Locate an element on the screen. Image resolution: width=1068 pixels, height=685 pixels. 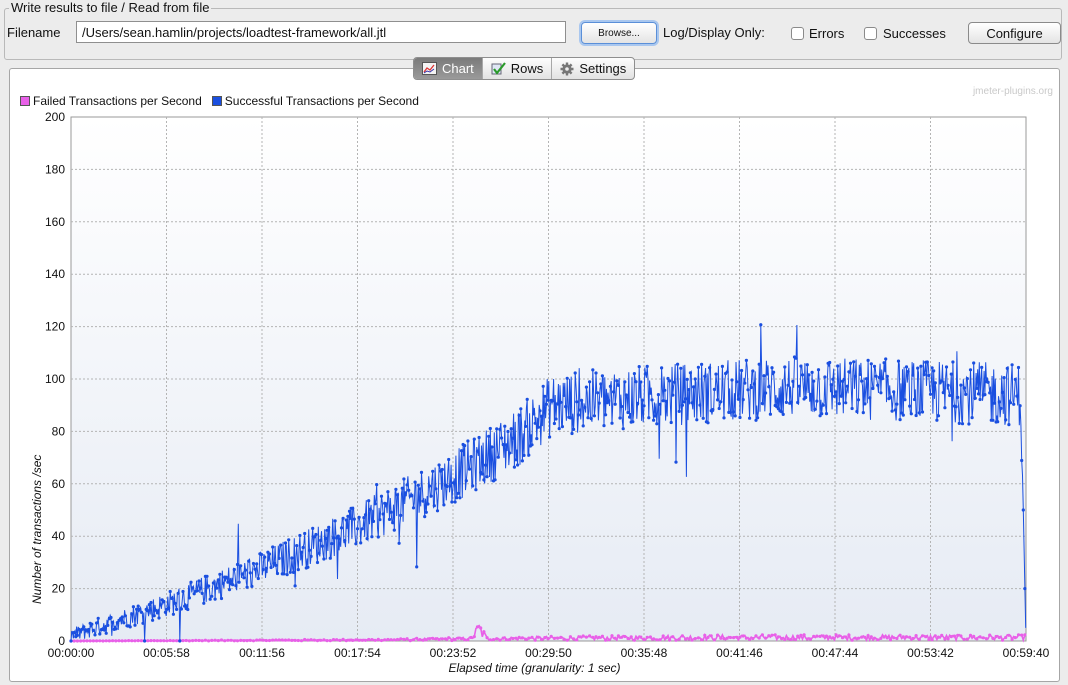
configure-button: Configure is located at coordinates (1014, 33).